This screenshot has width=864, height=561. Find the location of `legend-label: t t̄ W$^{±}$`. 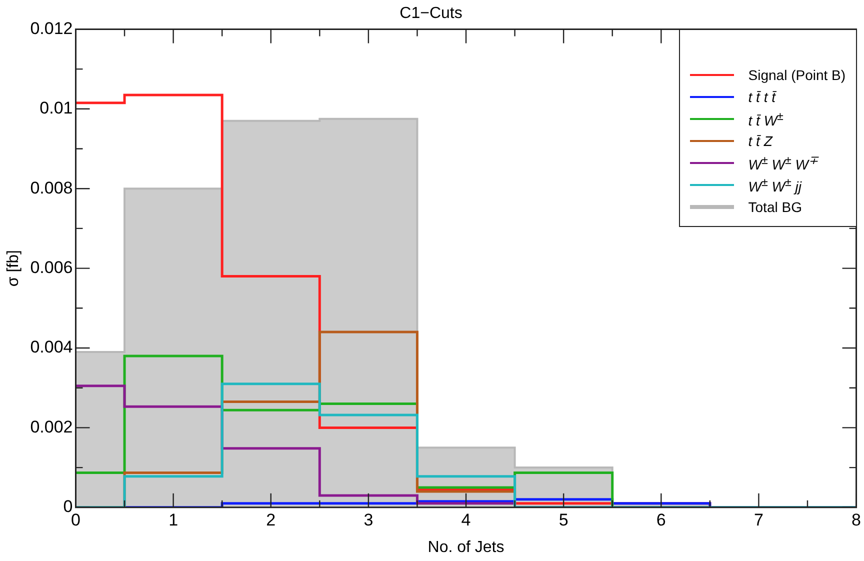

legend-label: t t̄ W$^{±}$ is located at coordinates (766, 119).